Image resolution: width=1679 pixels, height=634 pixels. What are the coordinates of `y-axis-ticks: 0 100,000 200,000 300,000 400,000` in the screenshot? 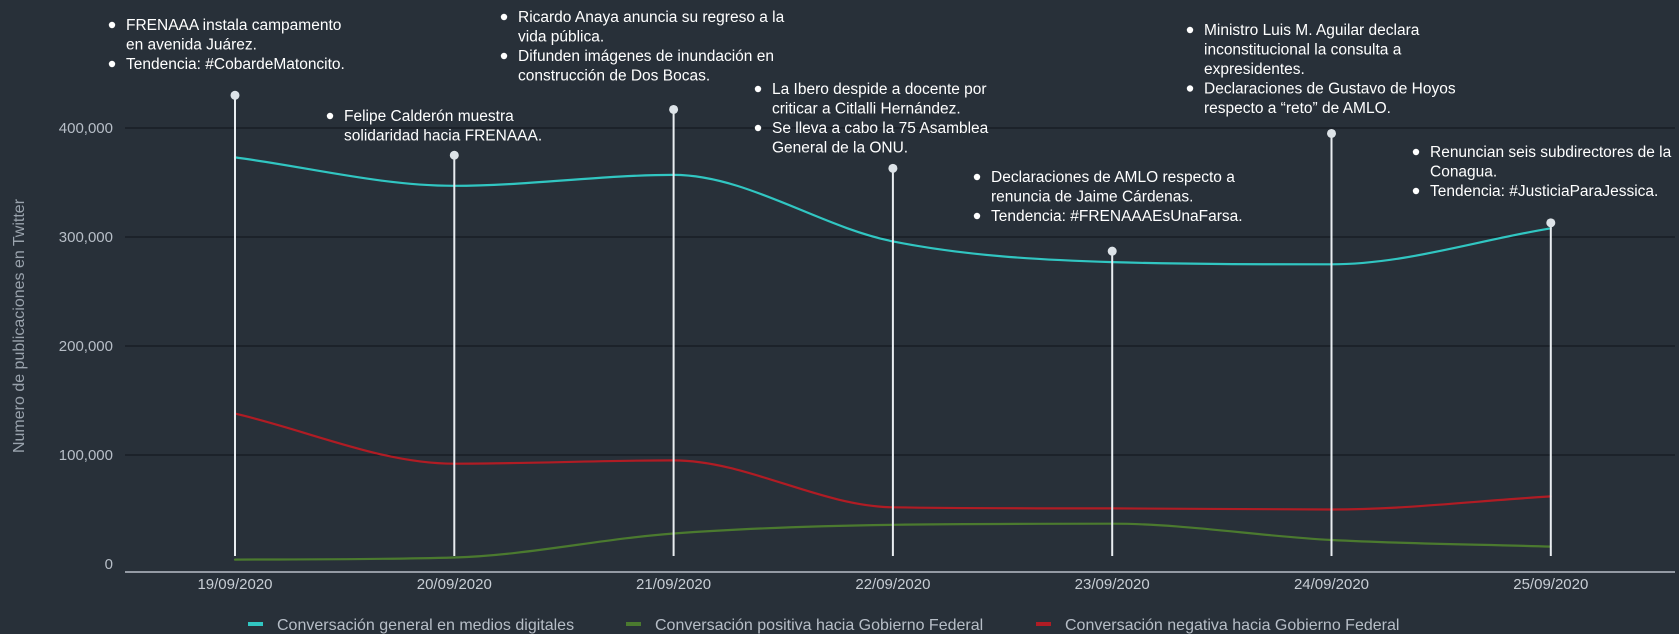 It's located at (86, 346).